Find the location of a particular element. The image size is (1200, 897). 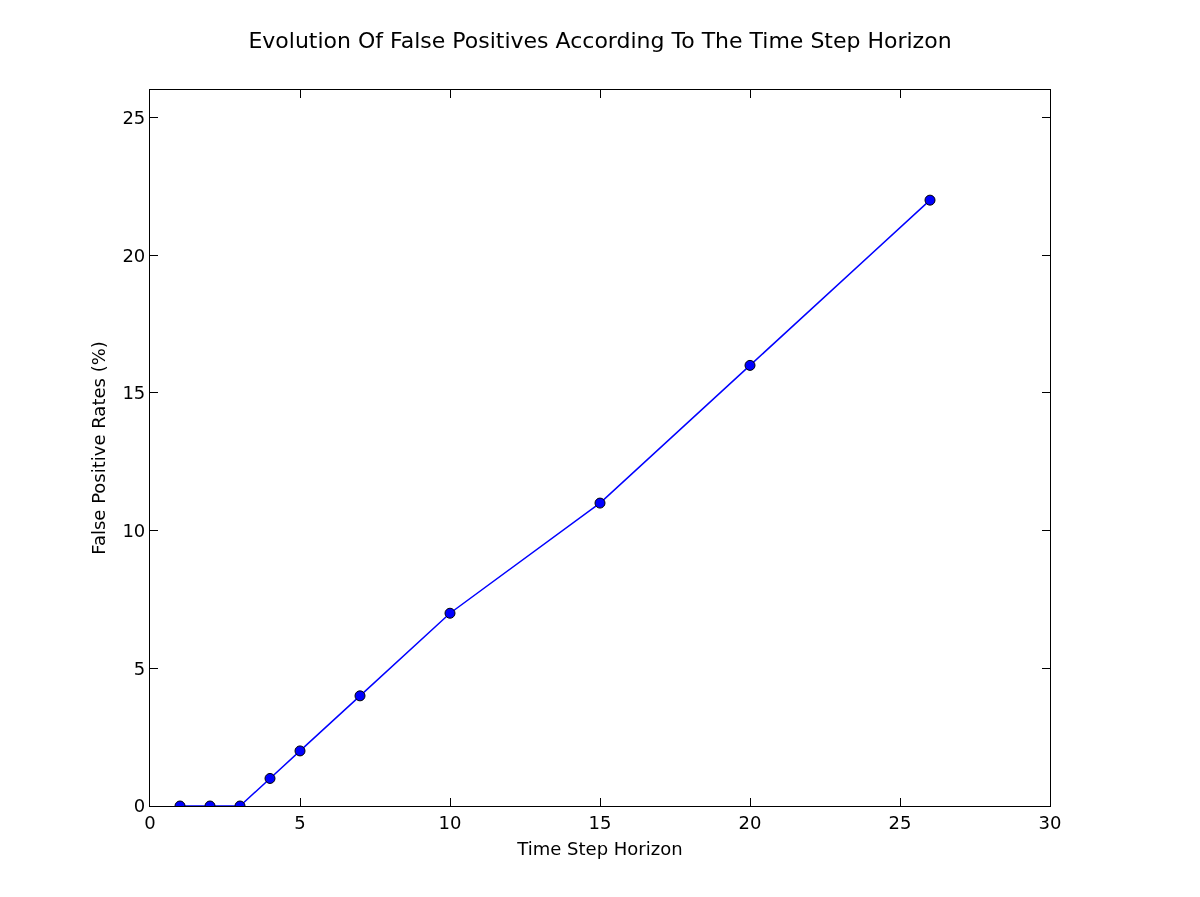

y-axis-title: False Positive Rates (%) is located at coordinates (98, 448).